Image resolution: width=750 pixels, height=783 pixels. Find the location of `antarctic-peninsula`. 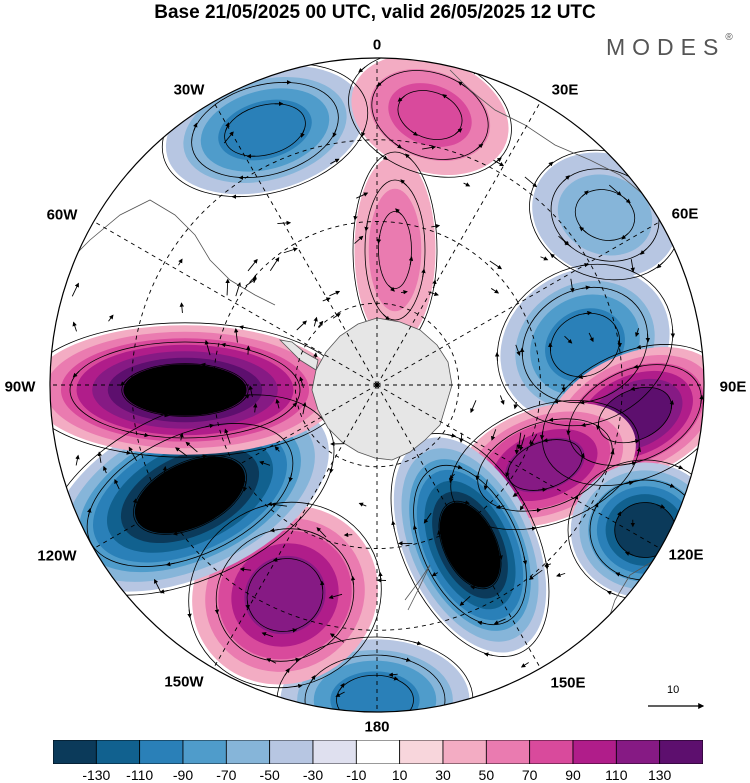

antarctic-peninsula is located at coordinates (298, 355).